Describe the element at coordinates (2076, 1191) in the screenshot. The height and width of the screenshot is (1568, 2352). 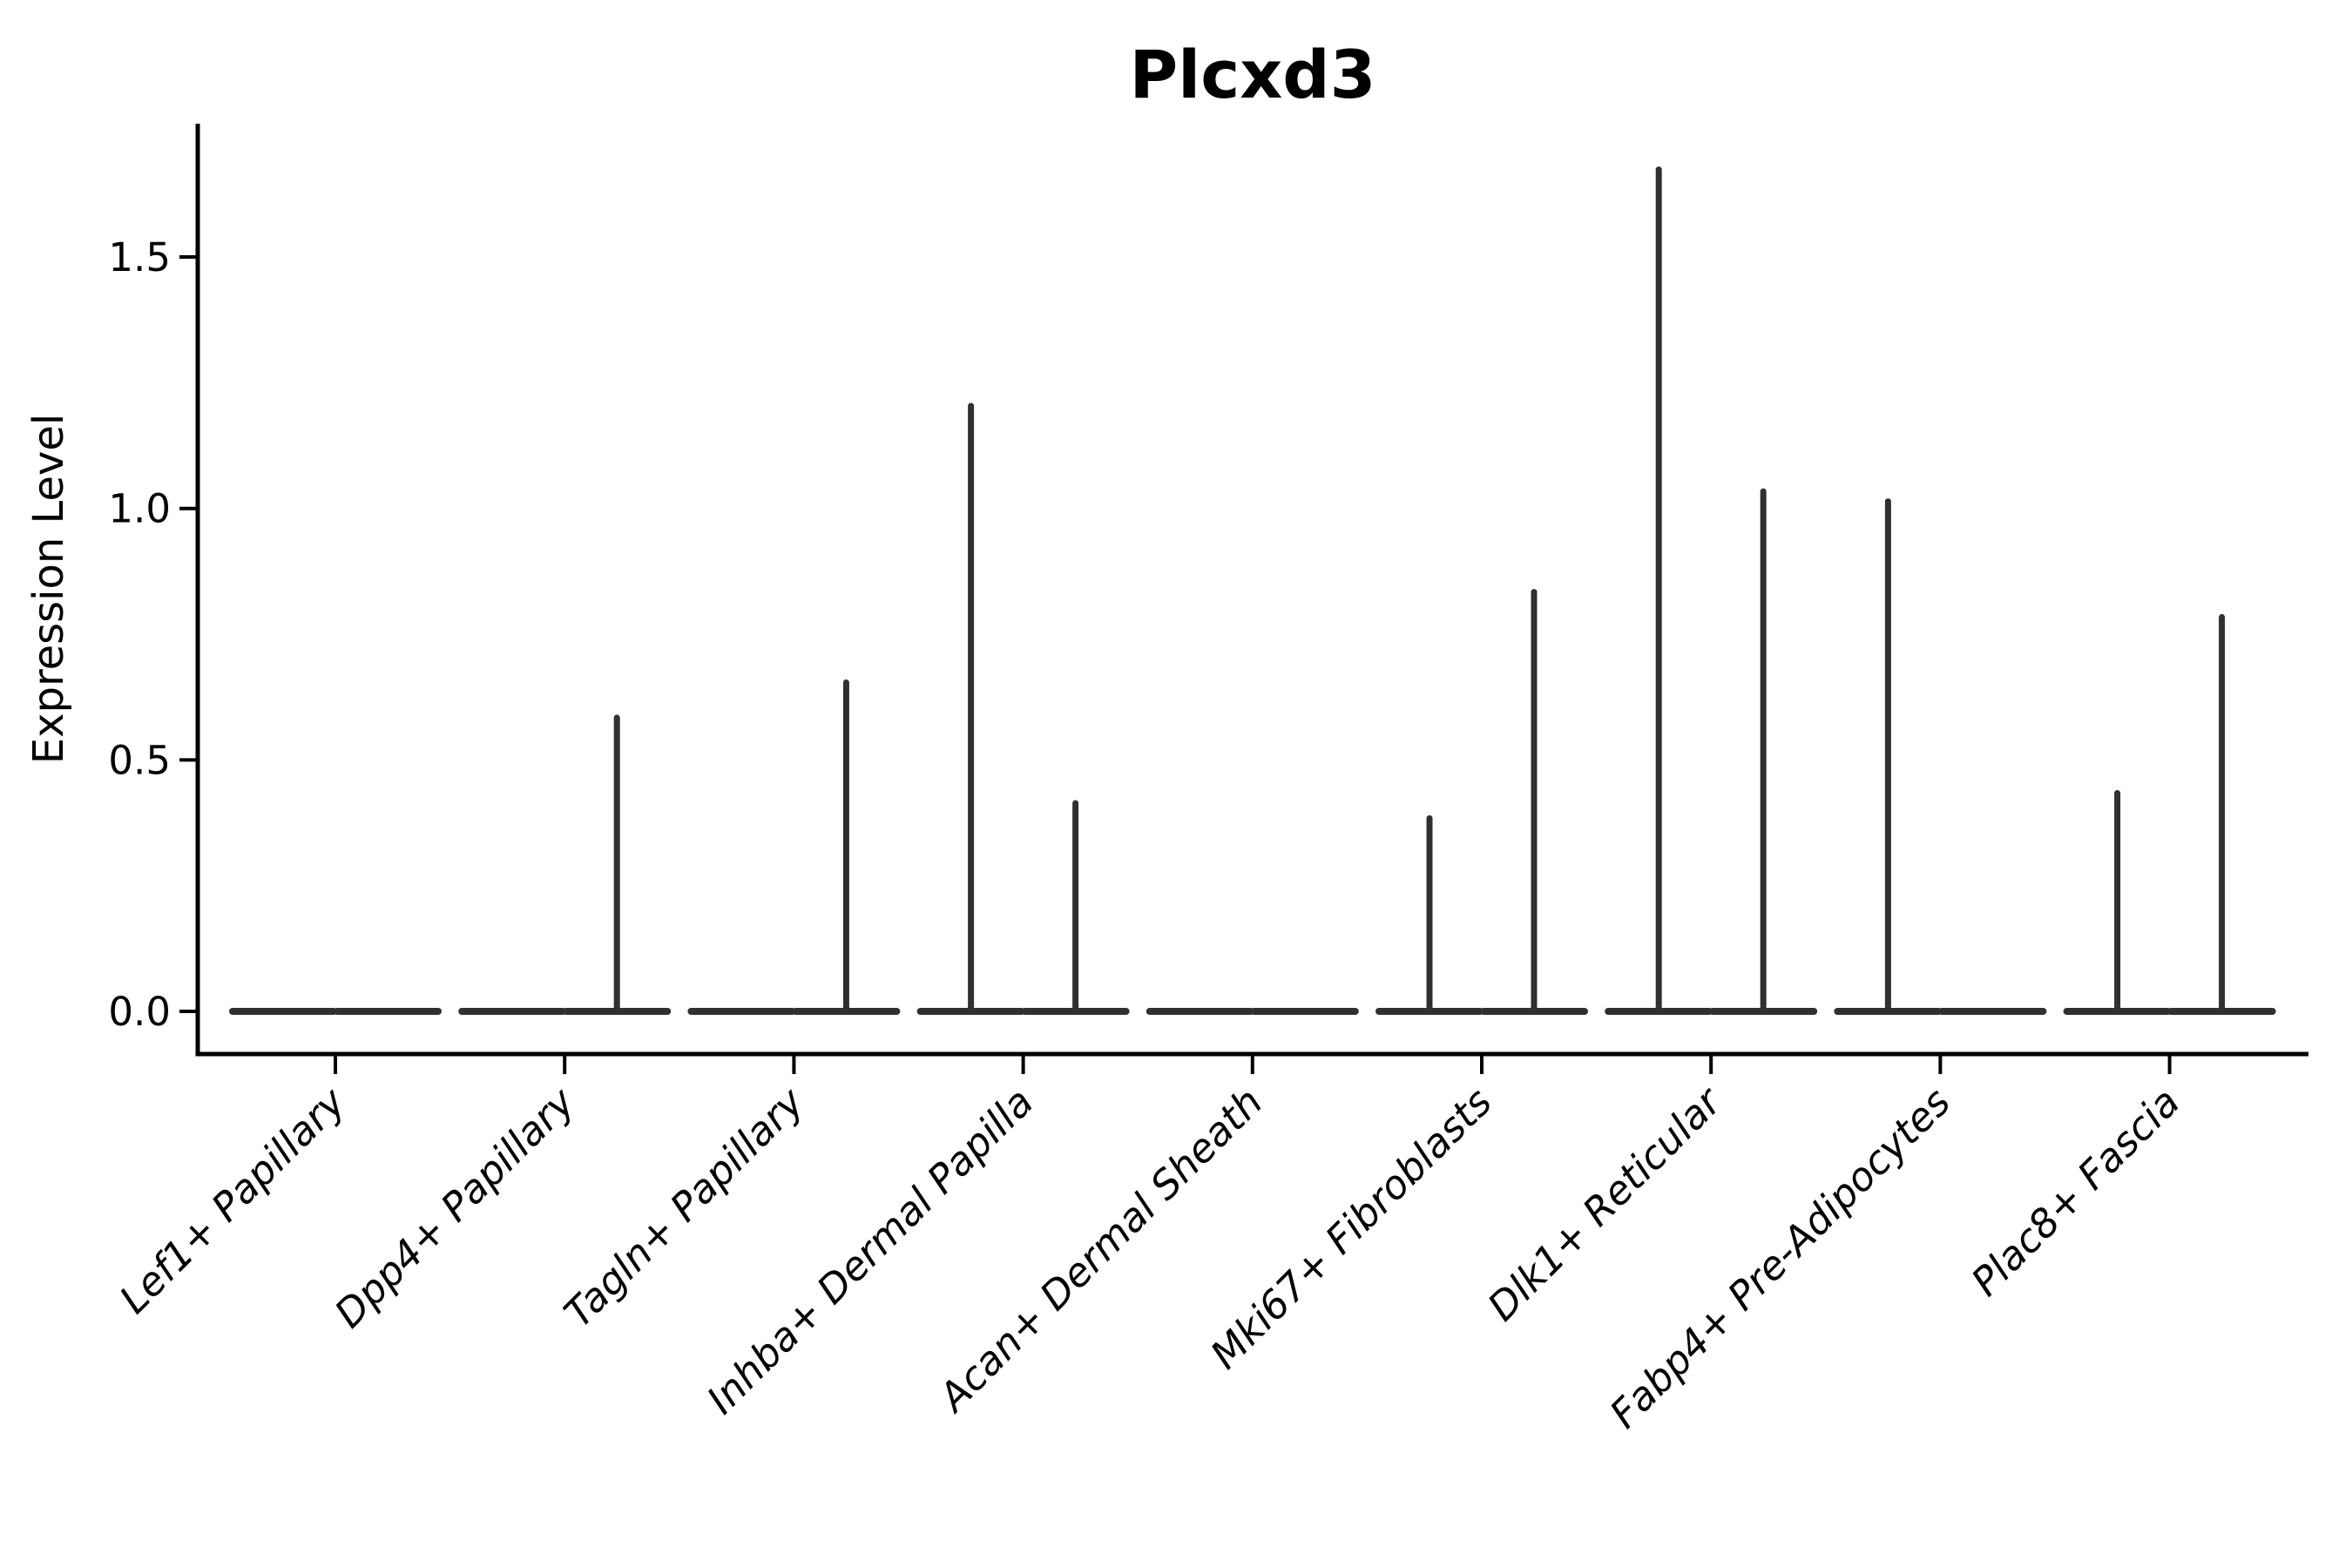
I see `x-tick-label: Plac8+ Fascia` at that location.